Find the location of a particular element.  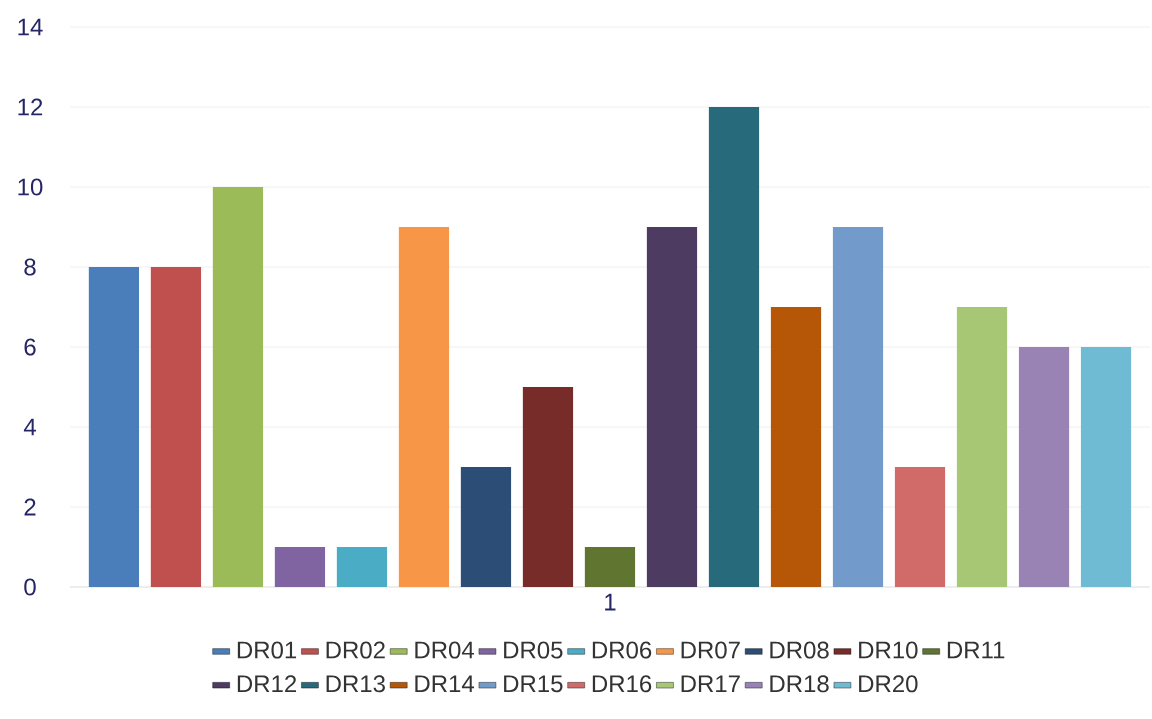

legend-label: DR17 is located at coordinates (710, 683).